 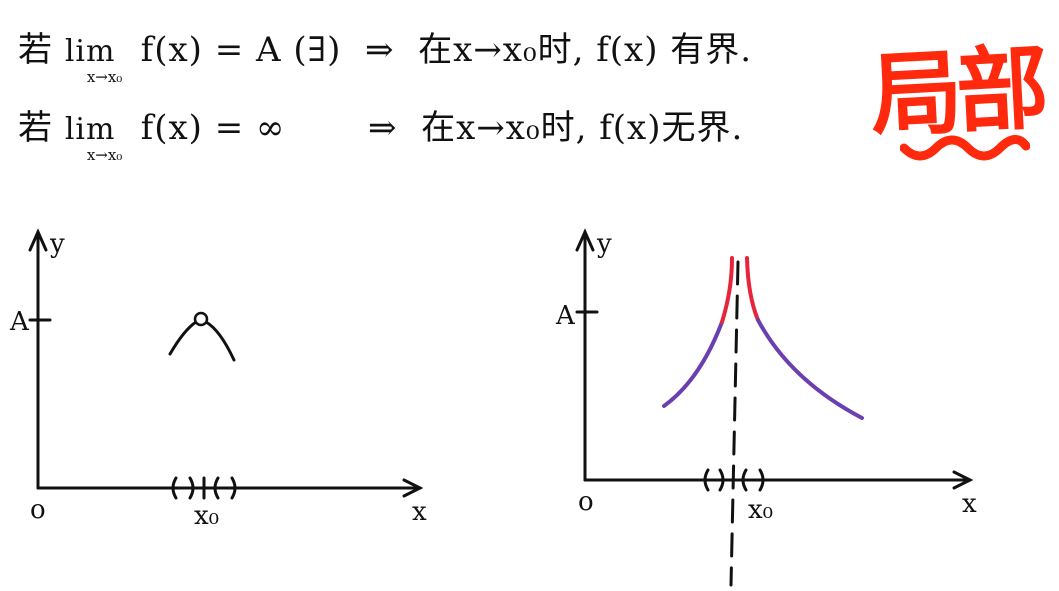 I want to click on left-origin-label: o, so click(x=38, y=510).